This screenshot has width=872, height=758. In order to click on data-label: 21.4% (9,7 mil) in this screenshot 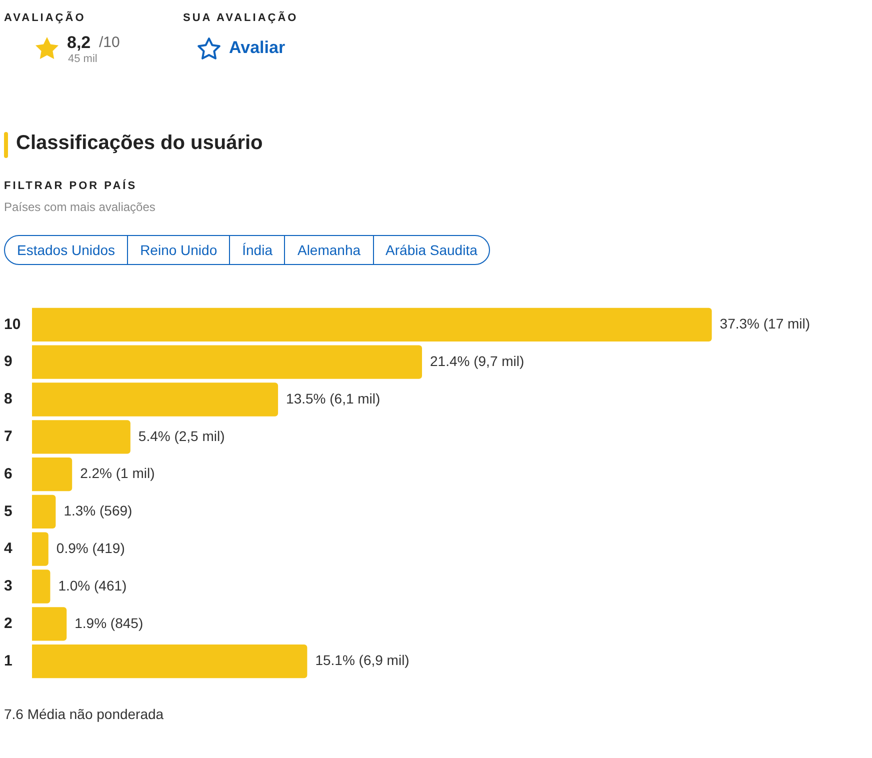, I will do `click(477, 360)`.